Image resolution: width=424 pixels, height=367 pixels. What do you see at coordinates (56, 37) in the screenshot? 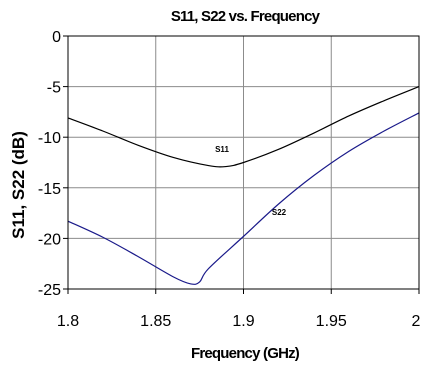
I see `y-tick-label: 0` at bounding box center [56, 37].